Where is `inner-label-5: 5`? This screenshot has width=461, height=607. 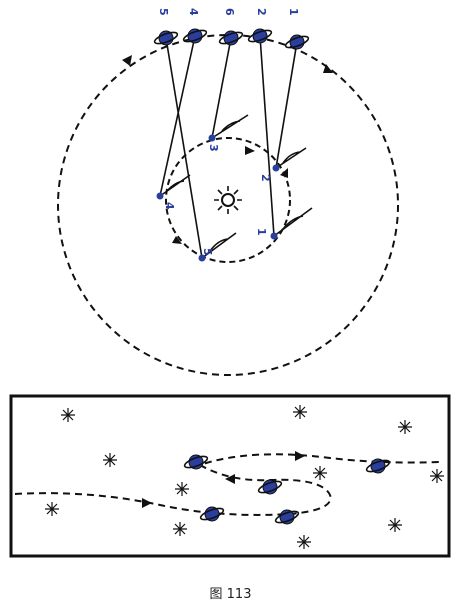 inner-label-5: 5 is located at coordinates (207, 252).